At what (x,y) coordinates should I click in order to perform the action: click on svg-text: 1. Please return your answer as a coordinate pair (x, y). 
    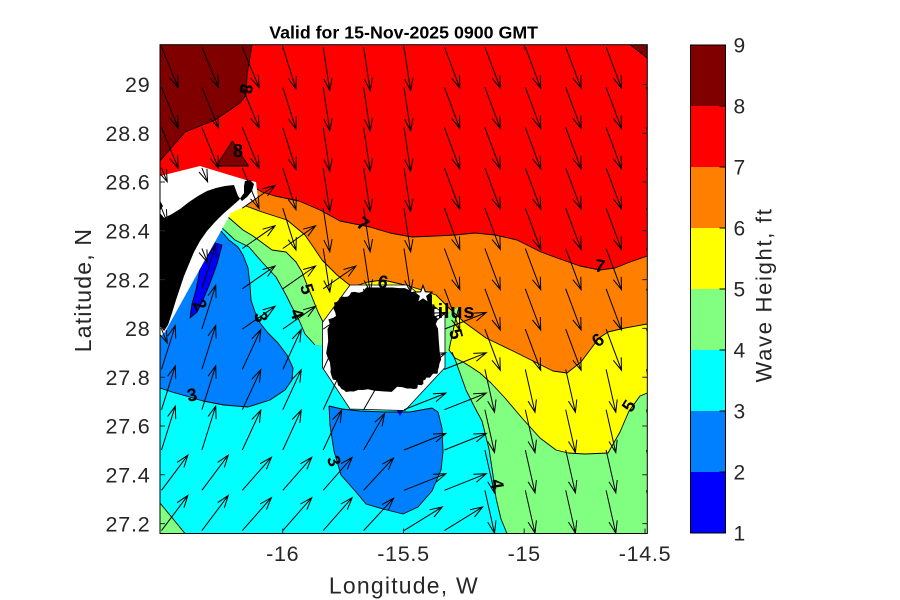
    Looking at the image, I should click on (740, 534).